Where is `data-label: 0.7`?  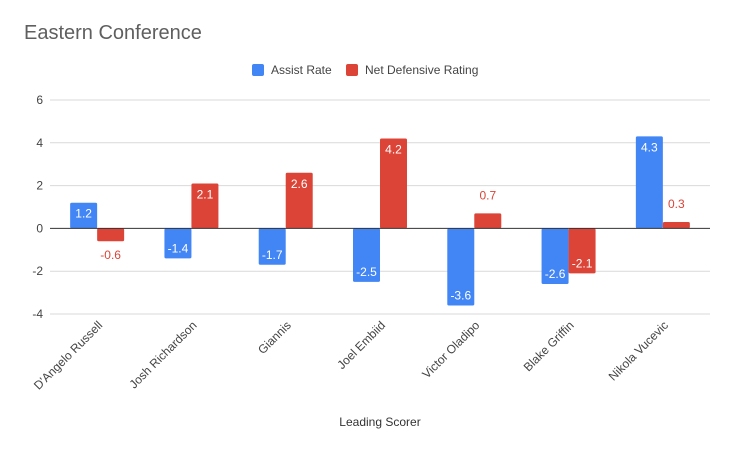
data-label: 0.7 is located at coordinates (487, 195).